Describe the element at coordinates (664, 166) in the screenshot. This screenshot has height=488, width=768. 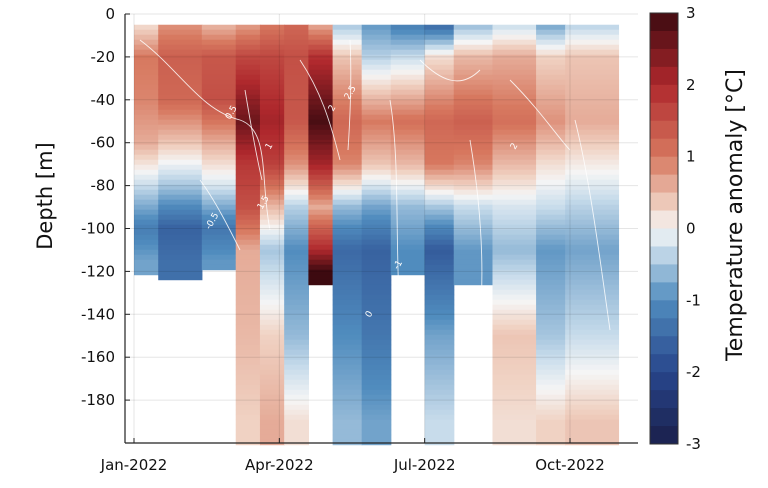
I see `colorbar-step` at that location.